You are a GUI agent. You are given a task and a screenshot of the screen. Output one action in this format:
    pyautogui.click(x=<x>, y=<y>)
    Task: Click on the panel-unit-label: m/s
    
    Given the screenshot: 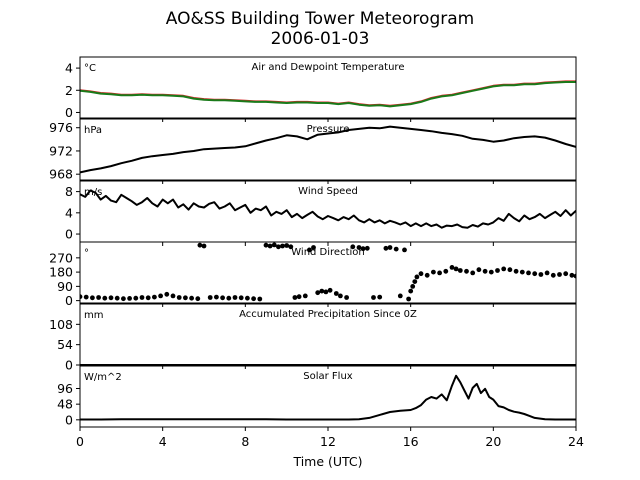 What is the action you would take?
    pyautogui.click(x=93, y=192)
    